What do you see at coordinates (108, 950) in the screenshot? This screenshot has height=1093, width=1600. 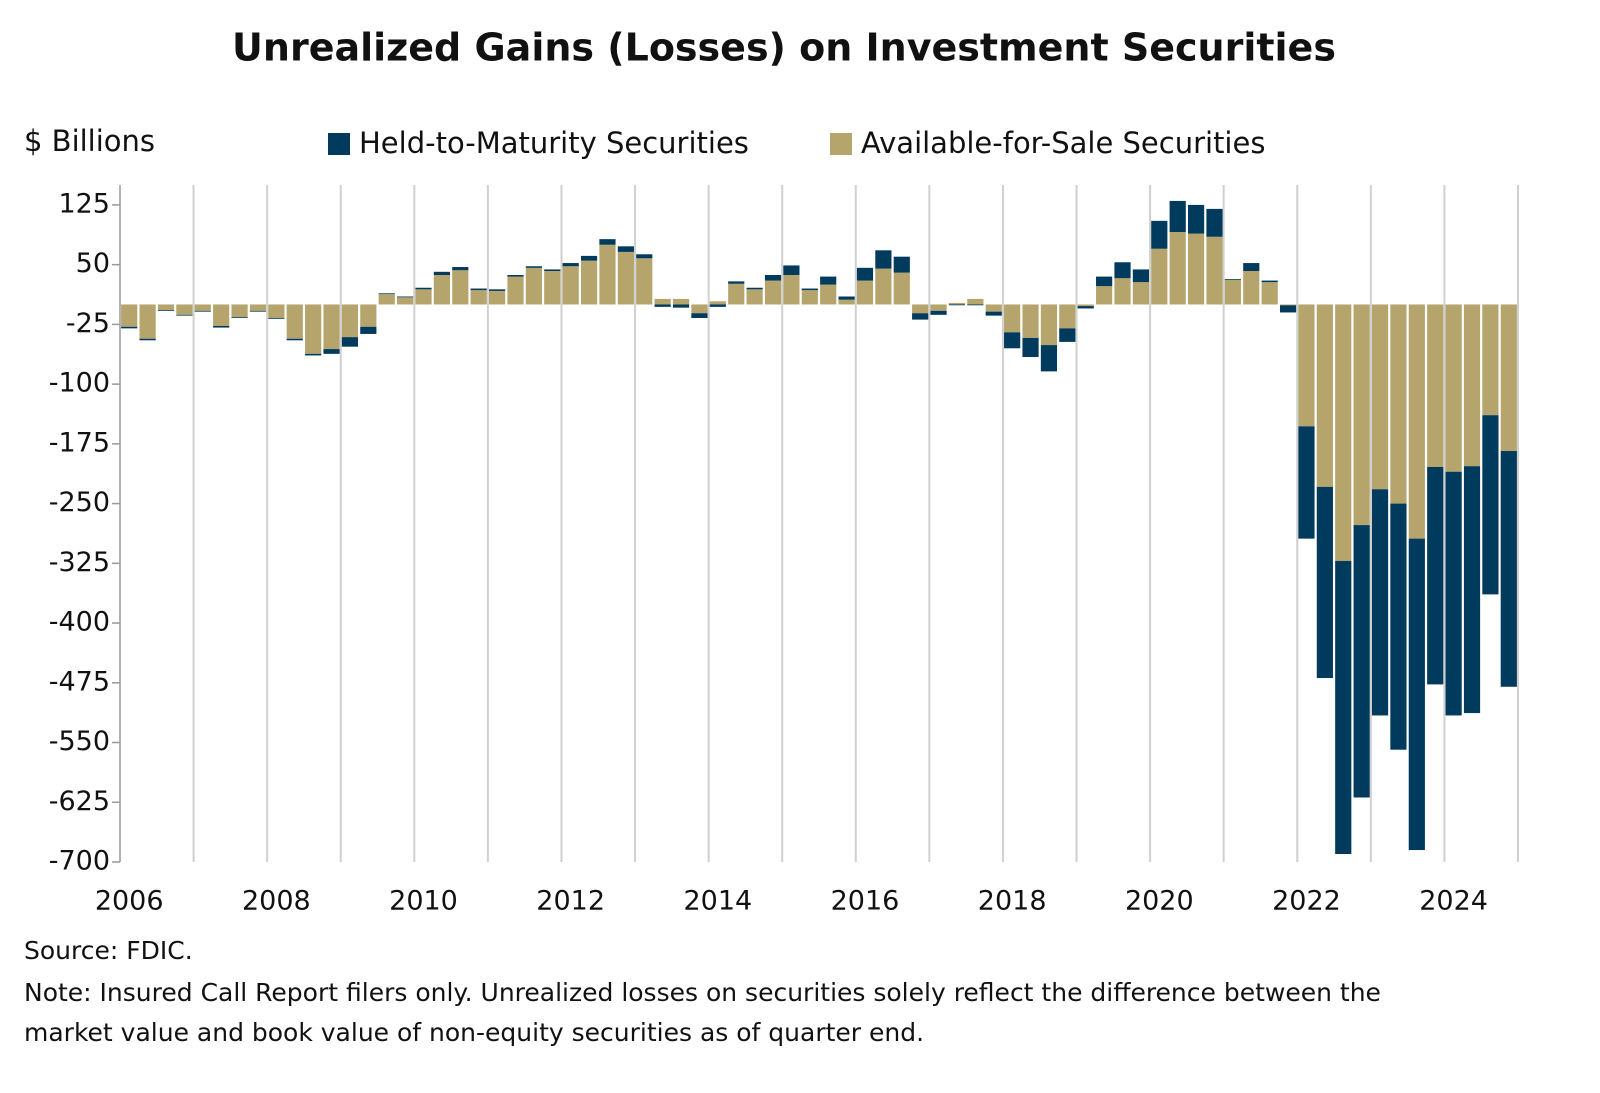 I see `source: Source: FDIC.` at bounding box center [108, 950].